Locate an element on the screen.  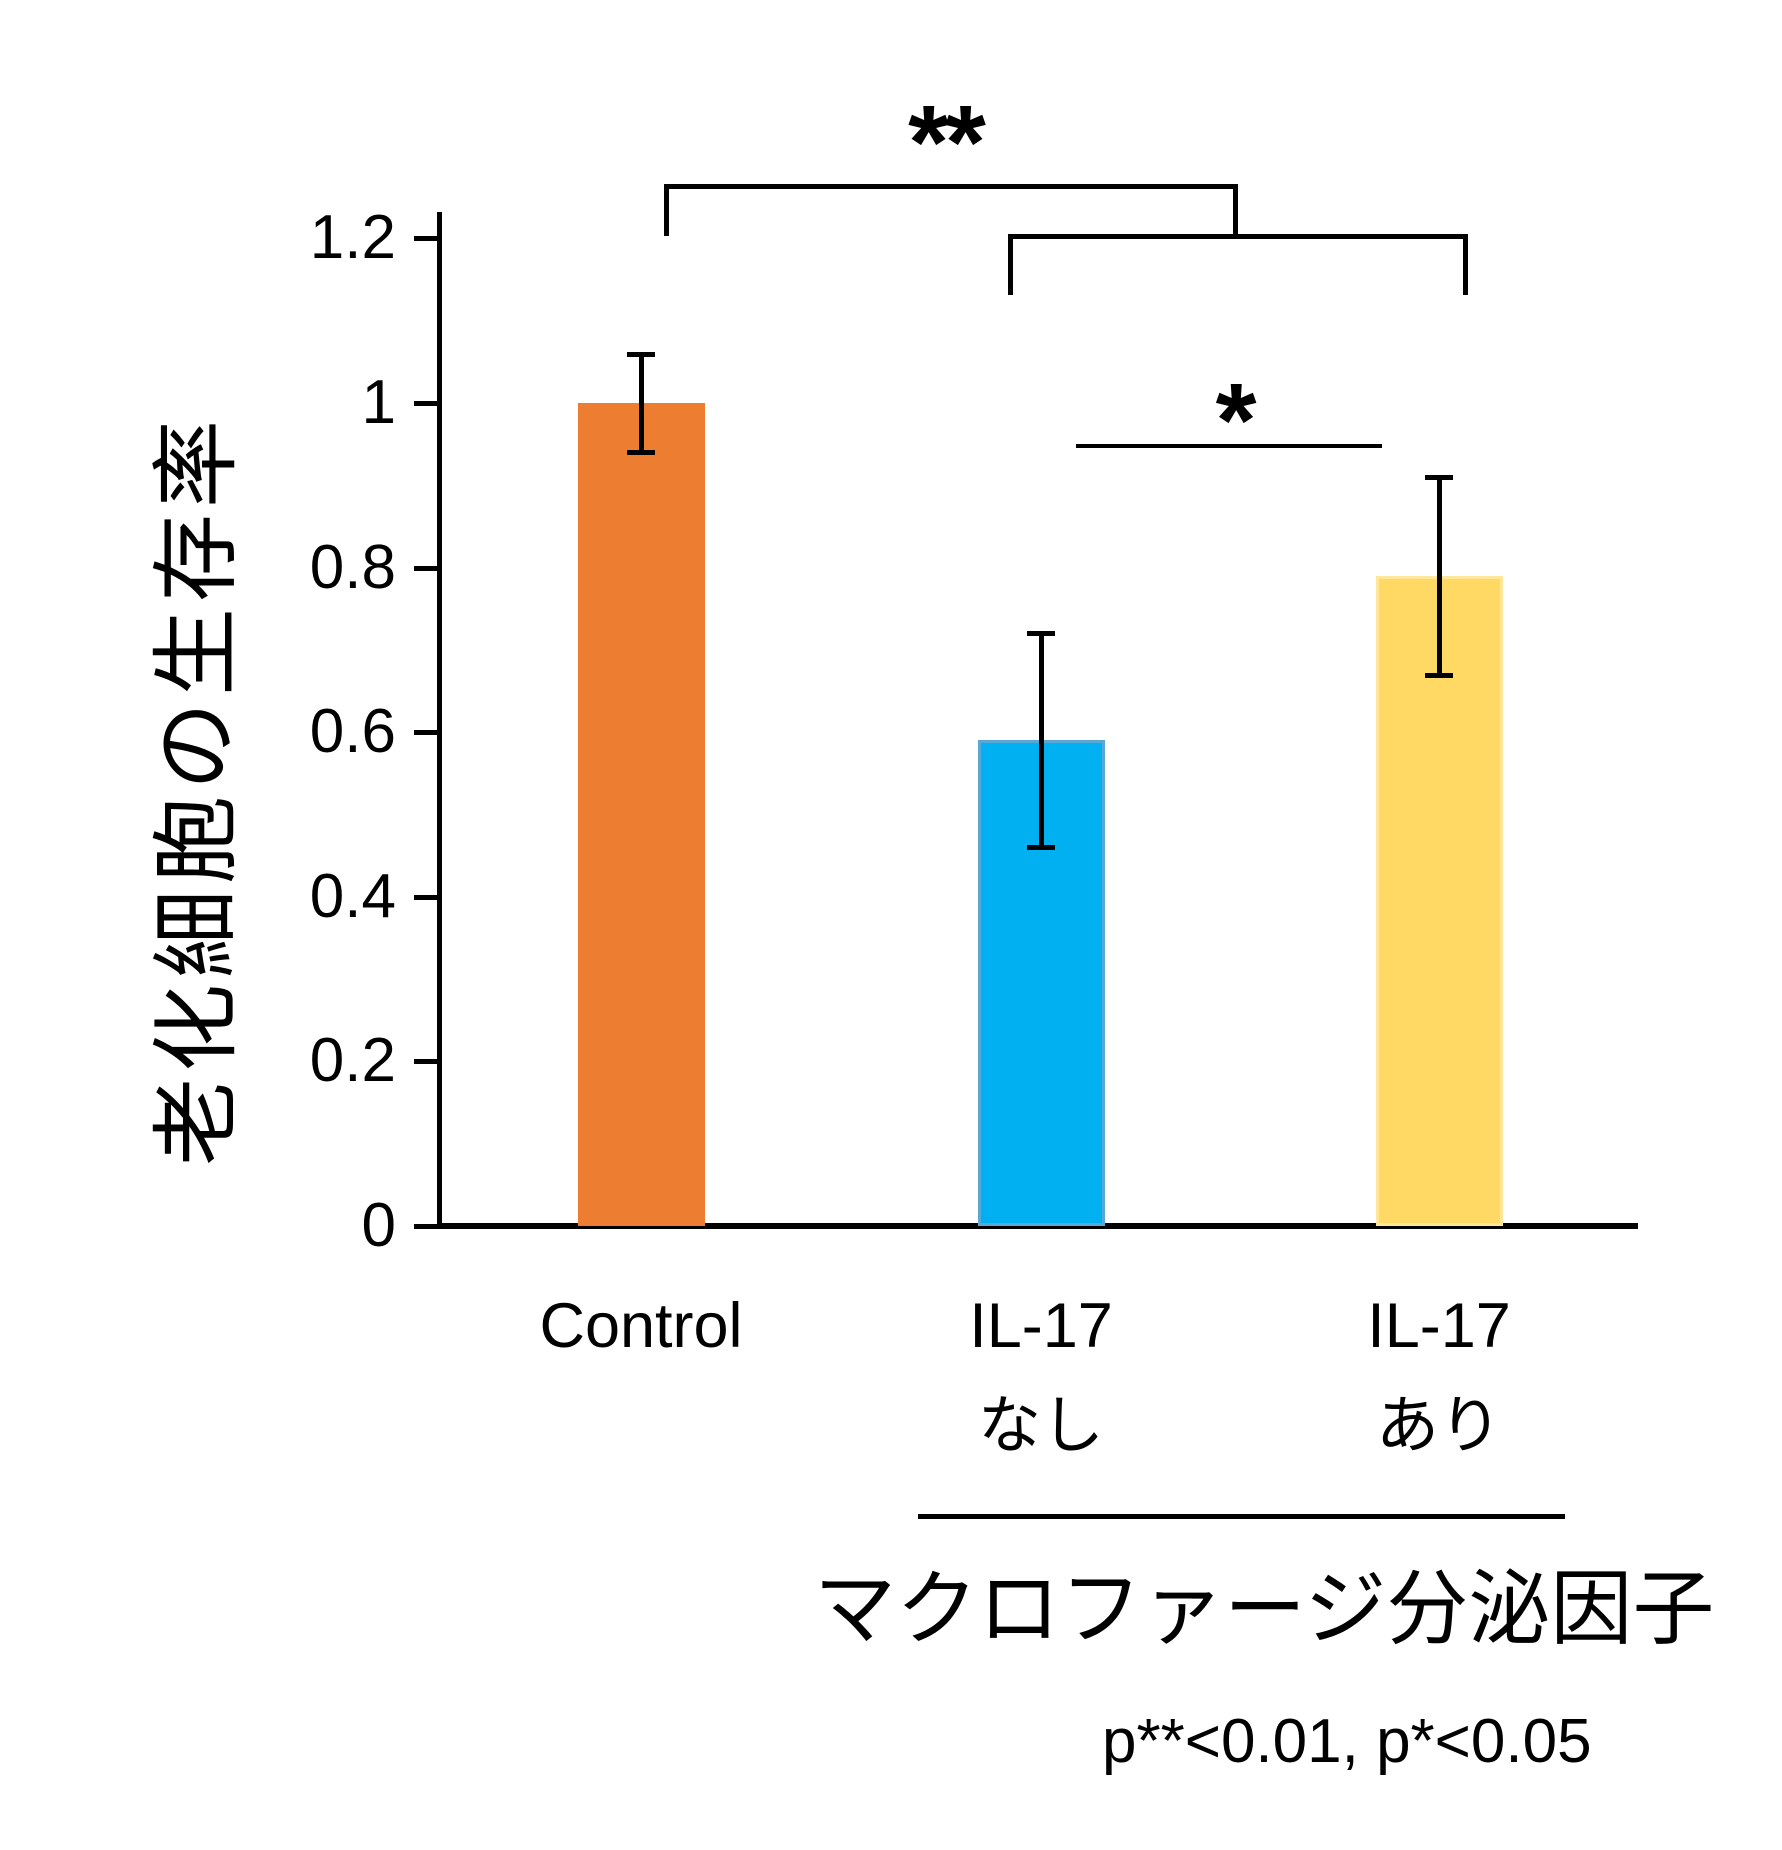
x-label-IL-17 なし: なし is located at coordinates (1041, 1426).